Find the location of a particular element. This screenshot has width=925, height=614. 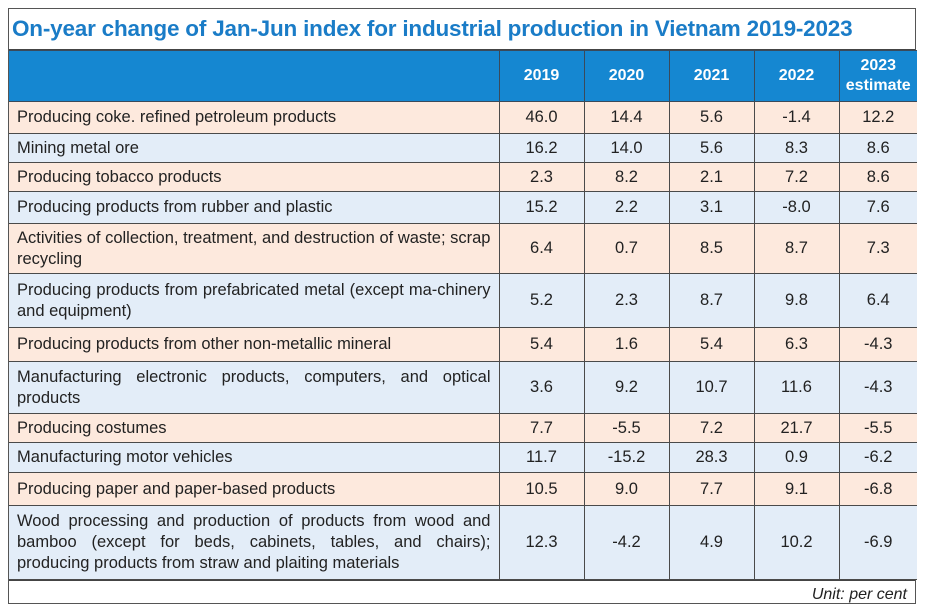

value-2019: 11.7 is located at coordinates (541, 457).